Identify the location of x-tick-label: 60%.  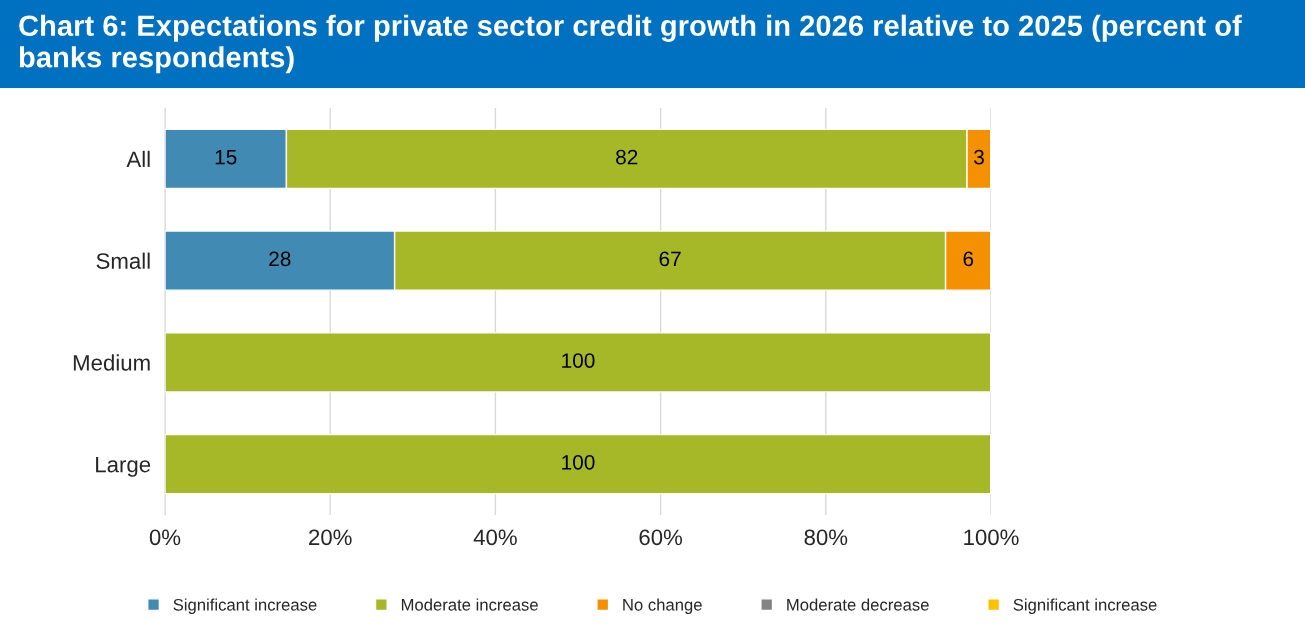
(661, 537).